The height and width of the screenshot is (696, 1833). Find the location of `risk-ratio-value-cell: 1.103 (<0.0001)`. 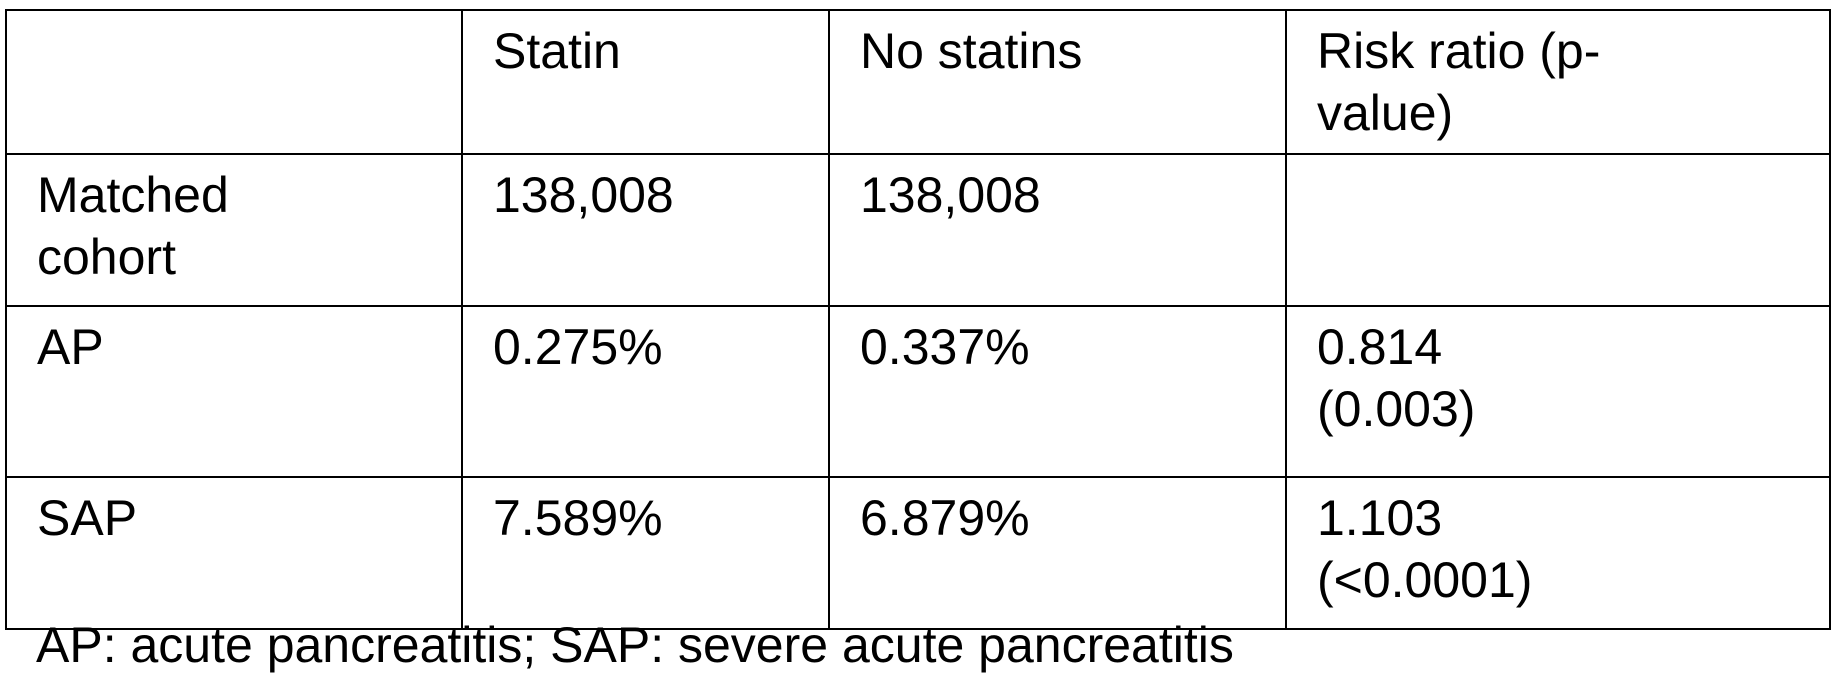

risk-ratio-value-cell: 1.103 (<0.0001) is located at coordinates (1558, 553).